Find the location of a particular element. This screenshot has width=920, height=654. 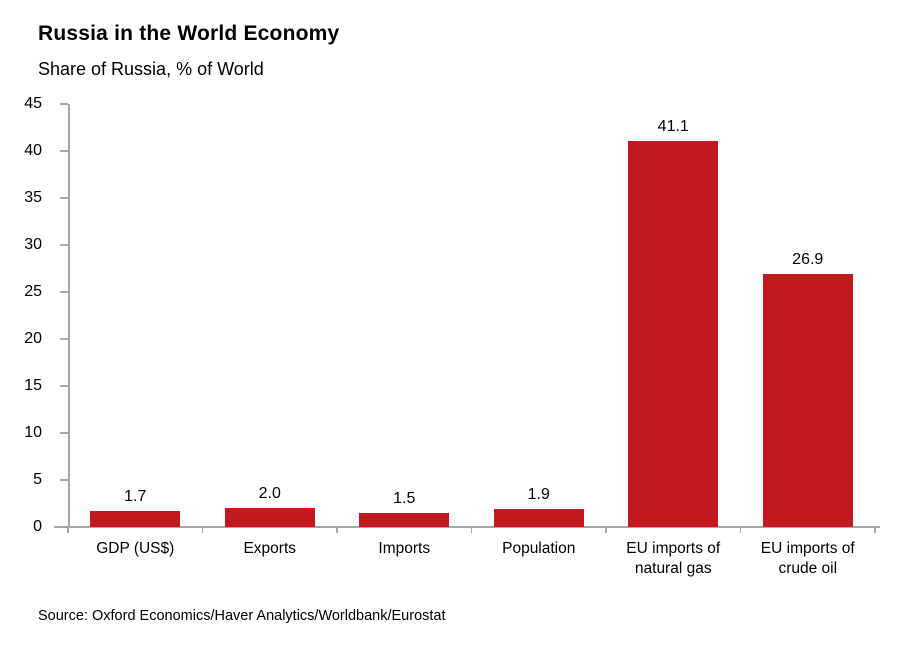

y-tick-label: 20 is located at coordinates (33, 338).